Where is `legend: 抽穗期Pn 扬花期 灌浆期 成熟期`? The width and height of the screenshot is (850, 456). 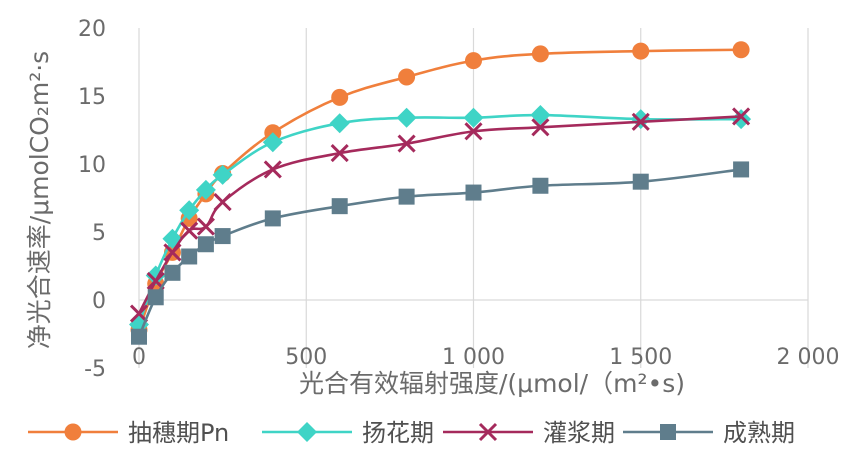
legend: 抽穗期Pn 扬花期 灌浆期 成熟期 is located at coordinates (411, 433).